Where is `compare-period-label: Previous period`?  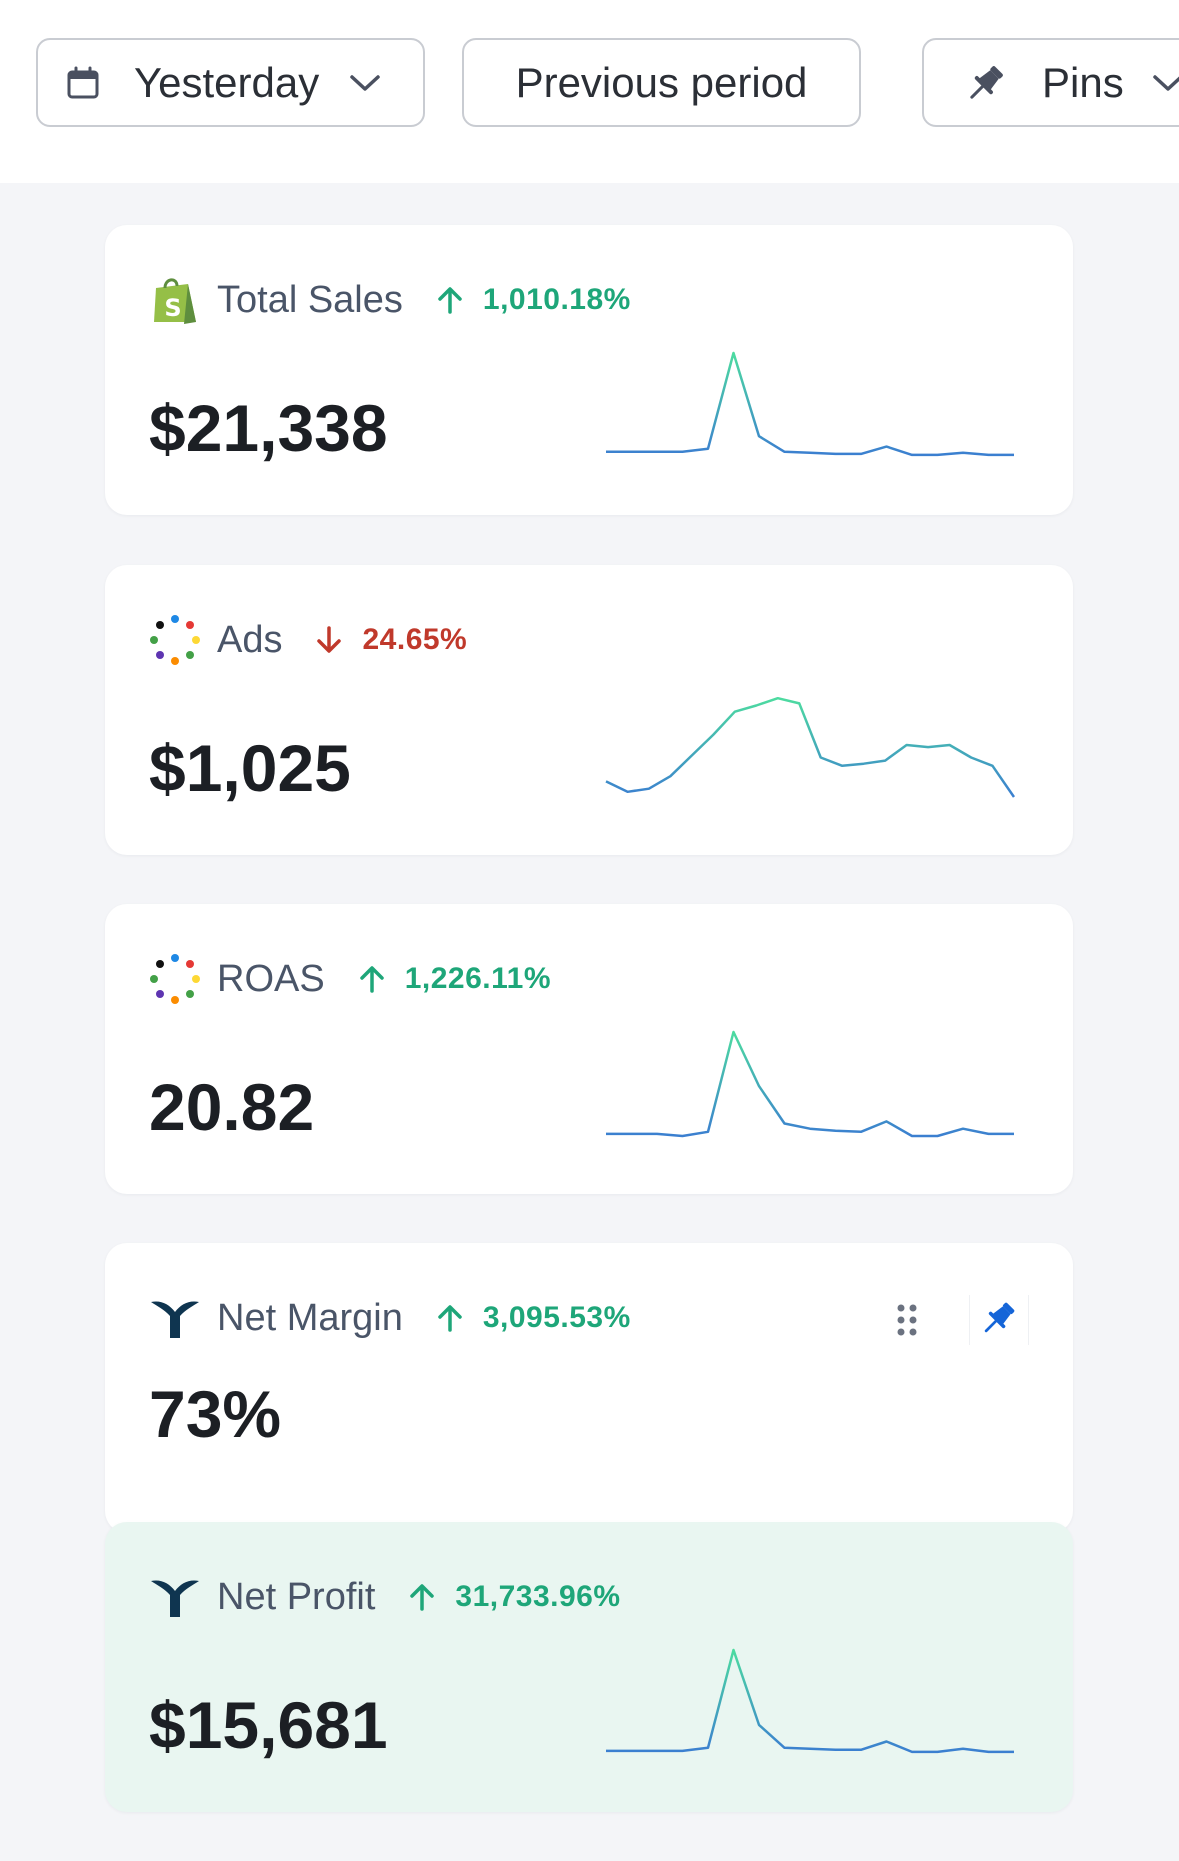 compare-period-label: Previous period is located at coordinates (661, 82).